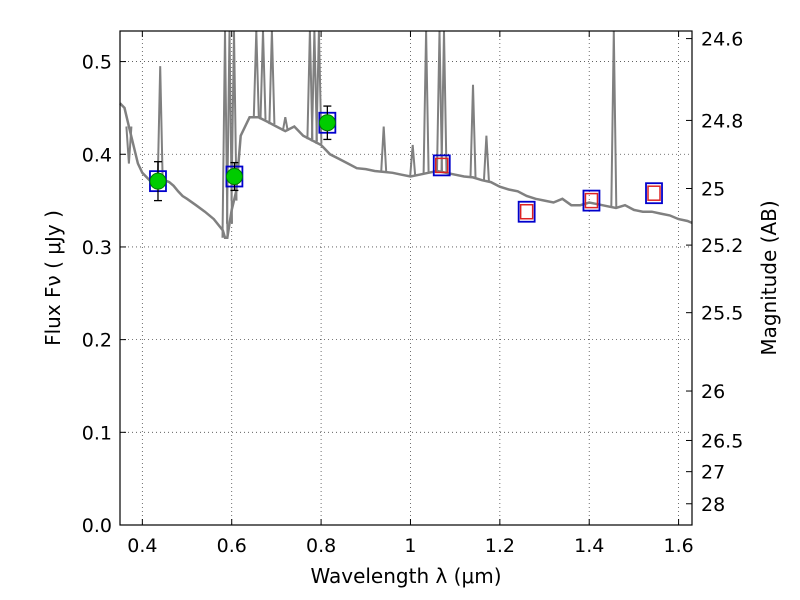 This screenshot has width=800, height=600. What do you see at coordinates (722, 441) in the screenshot?
I see `right-y-tick-label: 26.5` at bounding box center [722, 441].